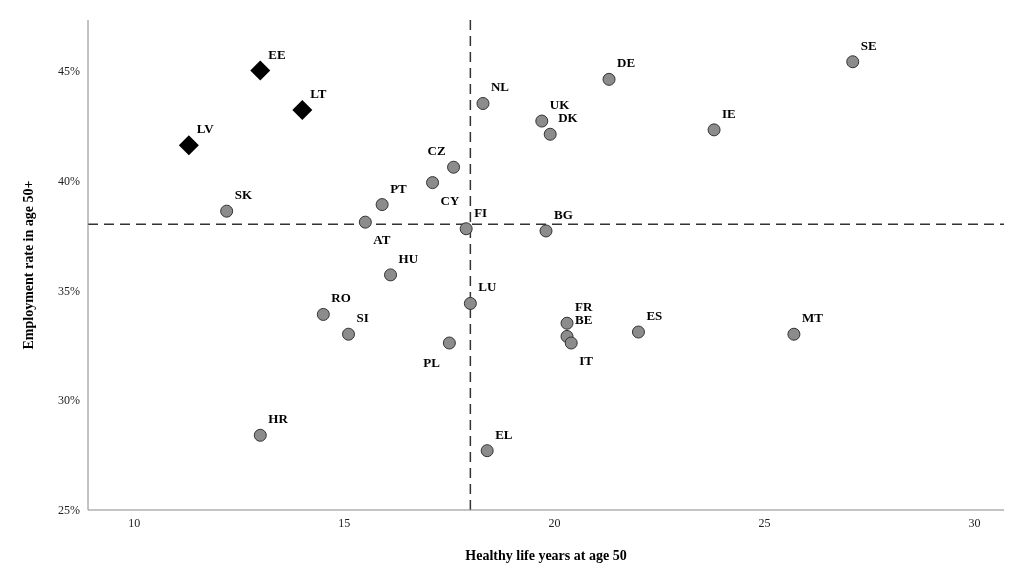  Describe the element at coordinates (205, 129) in the screenshot. I see `annotation: LV` at that location.